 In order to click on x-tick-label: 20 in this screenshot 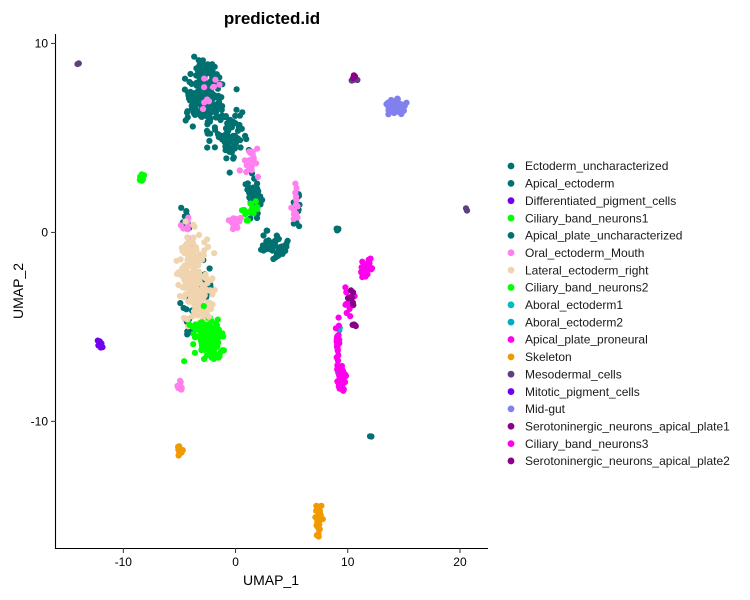, I will do `click(460, 562)`.